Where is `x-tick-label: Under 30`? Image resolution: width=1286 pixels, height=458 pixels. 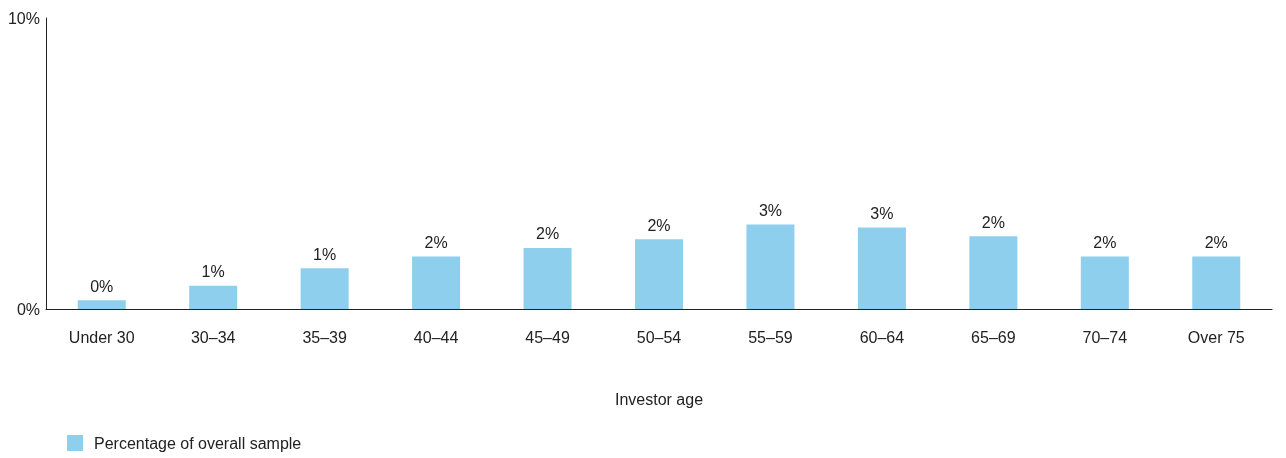 x-tick-label: Under 30 is located at coordinates (101, 337).